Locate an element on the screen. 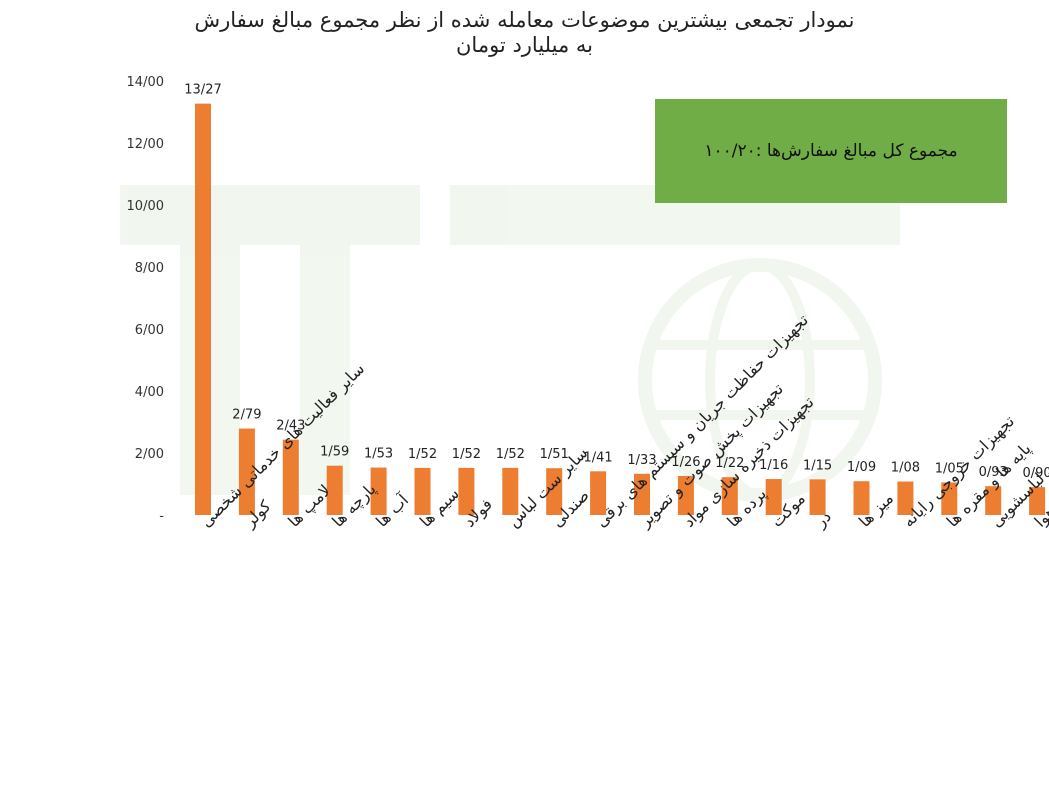  value-label: 1/51 is located at coordinates (554, 454).